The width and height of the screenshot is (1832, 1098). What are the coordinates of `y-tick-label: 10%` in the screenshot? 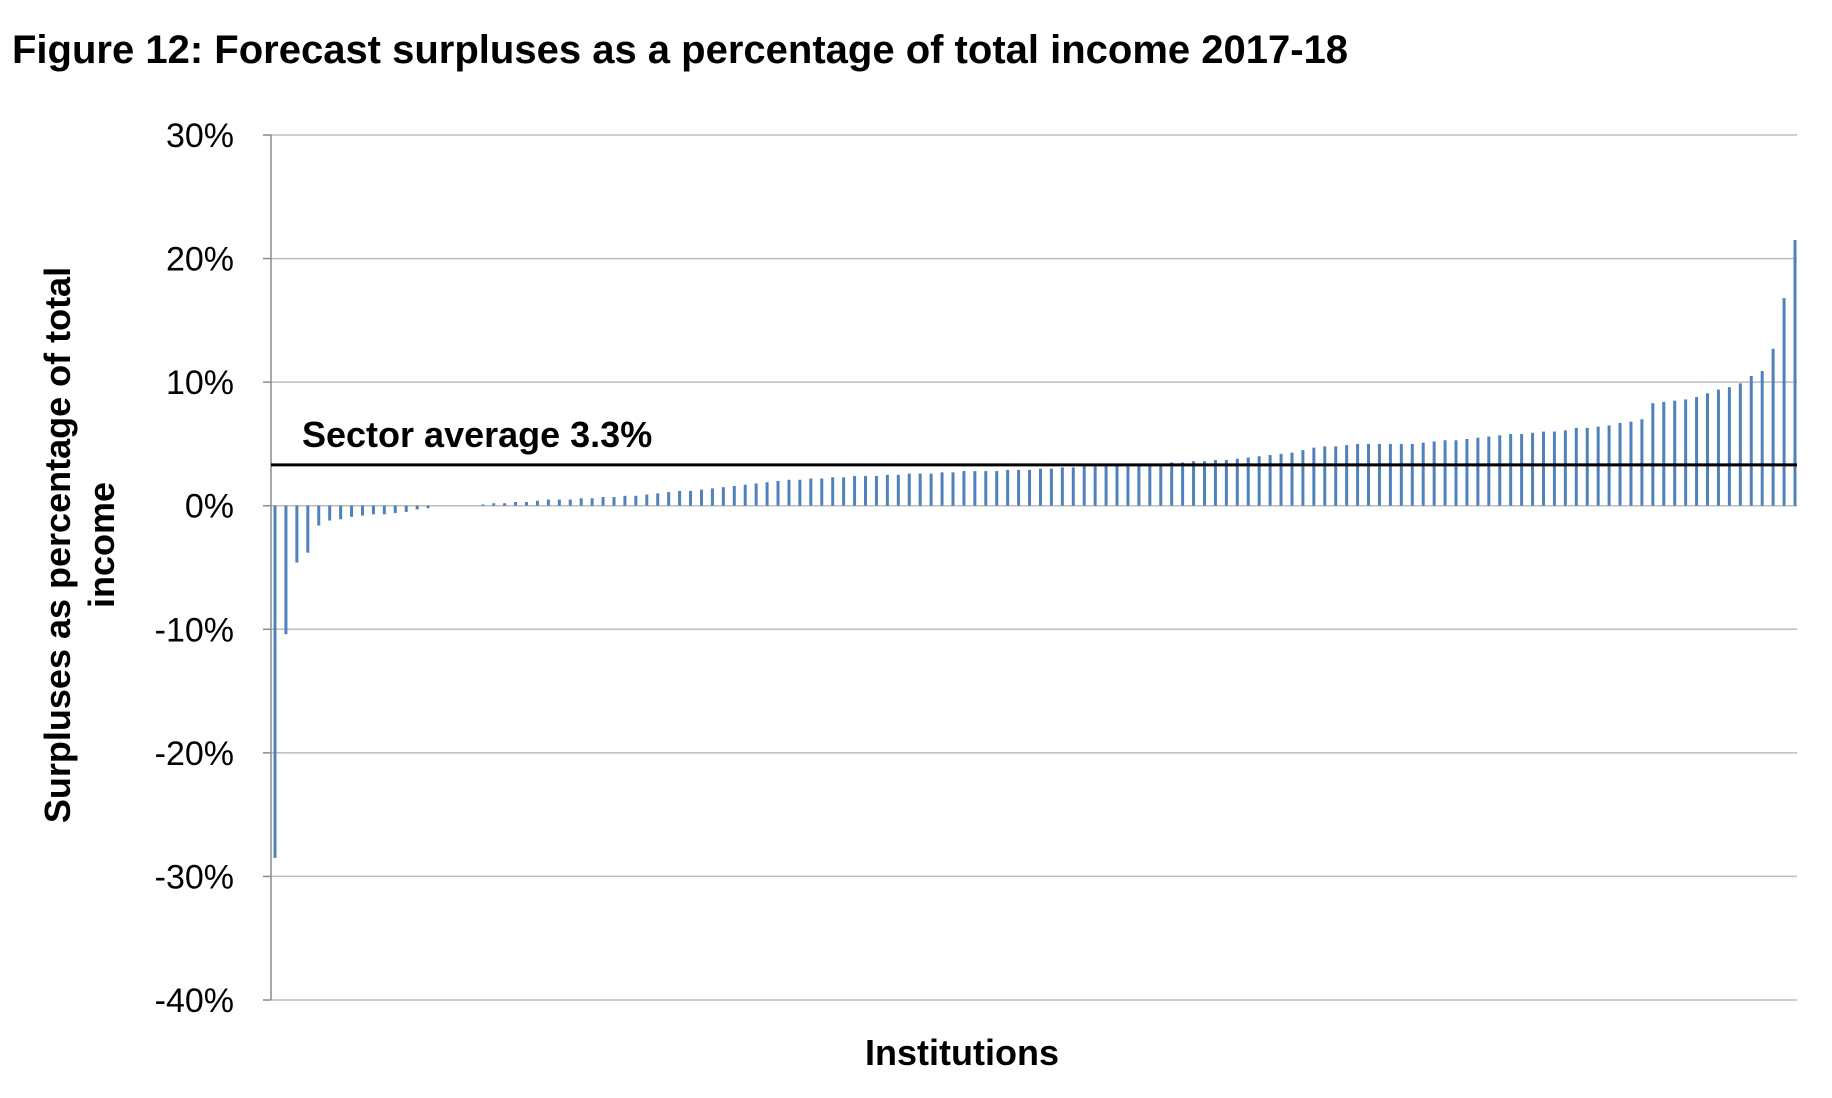 It's located at (200, 383).